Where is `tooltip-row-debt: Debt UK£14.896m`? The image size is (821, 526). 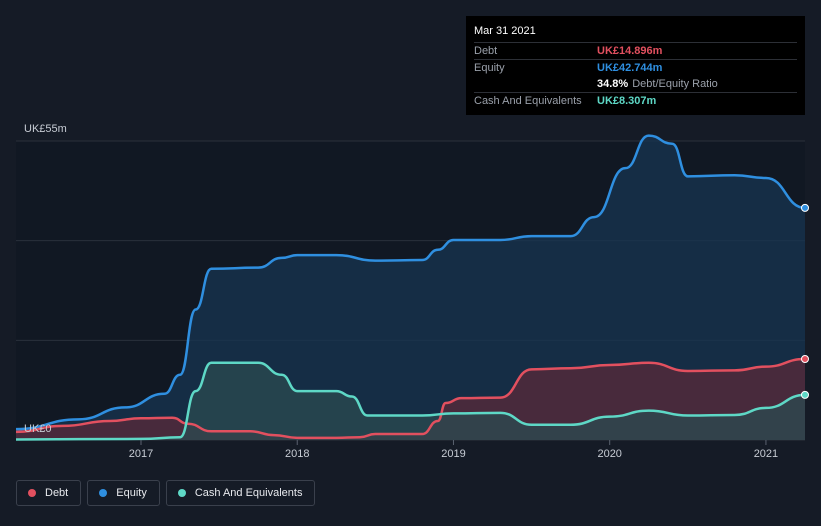
tooltip-row-debt: Debt UK£14.896m is located at coordinates (635, 50).